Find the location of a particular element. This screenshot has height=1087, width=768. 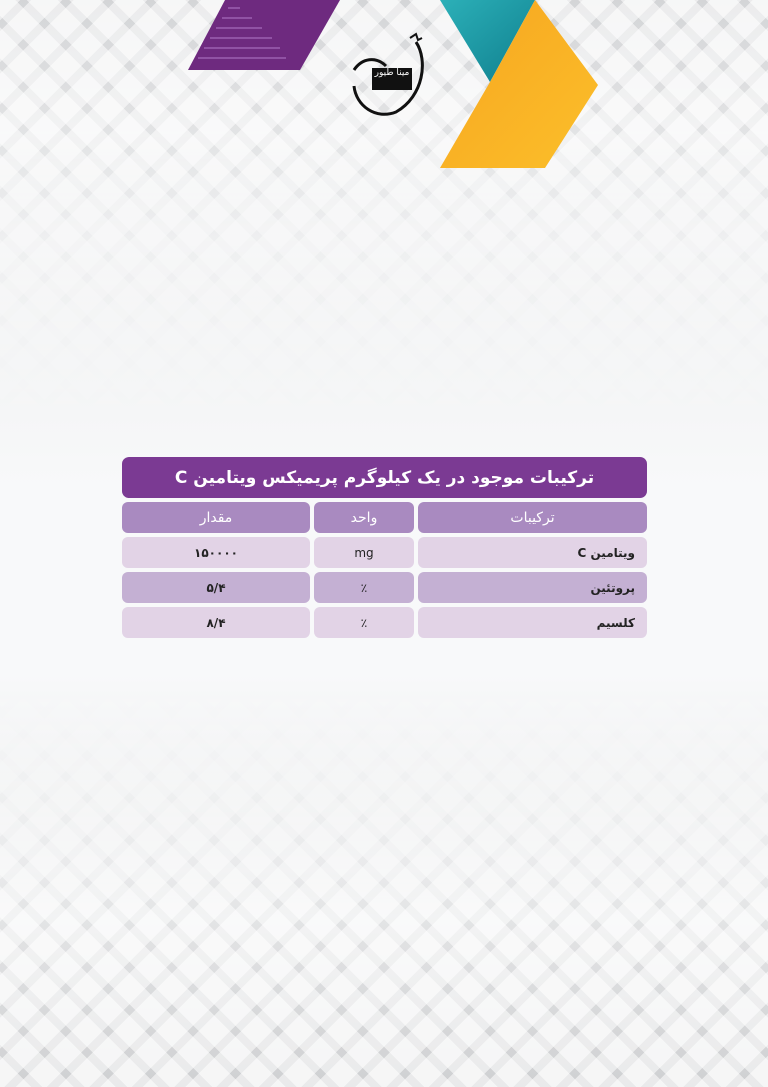

logo-text: مینا طیور is located at coordinates (392, 79).